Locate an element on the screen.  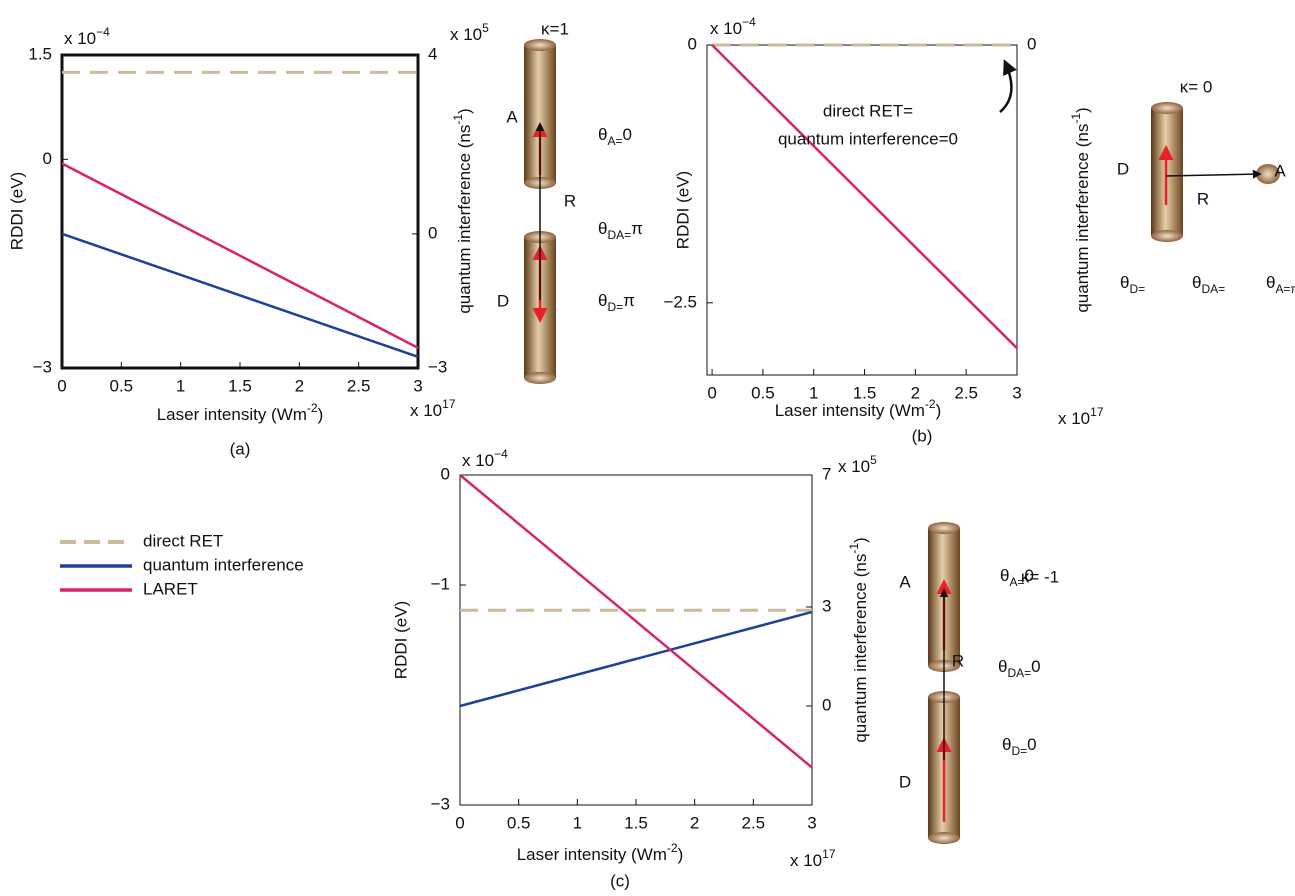
y2-multiplier-part: x 10 is located at coordinates (854, 466).